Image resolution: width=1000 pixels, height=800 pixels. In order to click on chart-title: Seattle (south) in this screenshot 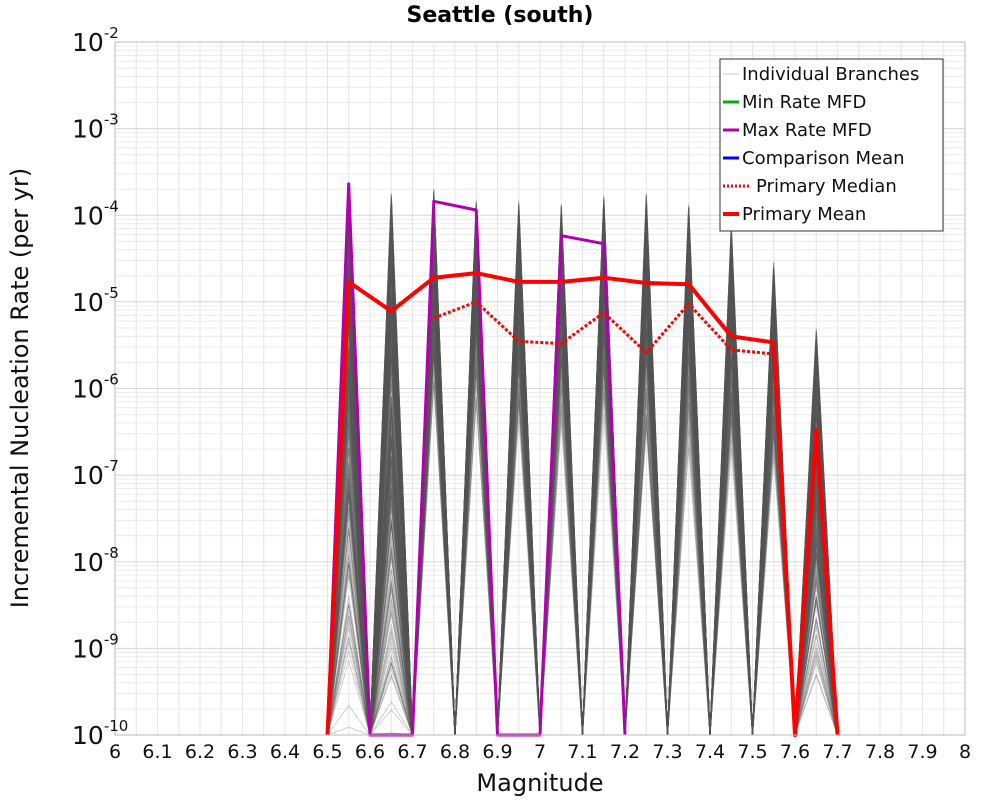, I will do `click(500, 15)`.